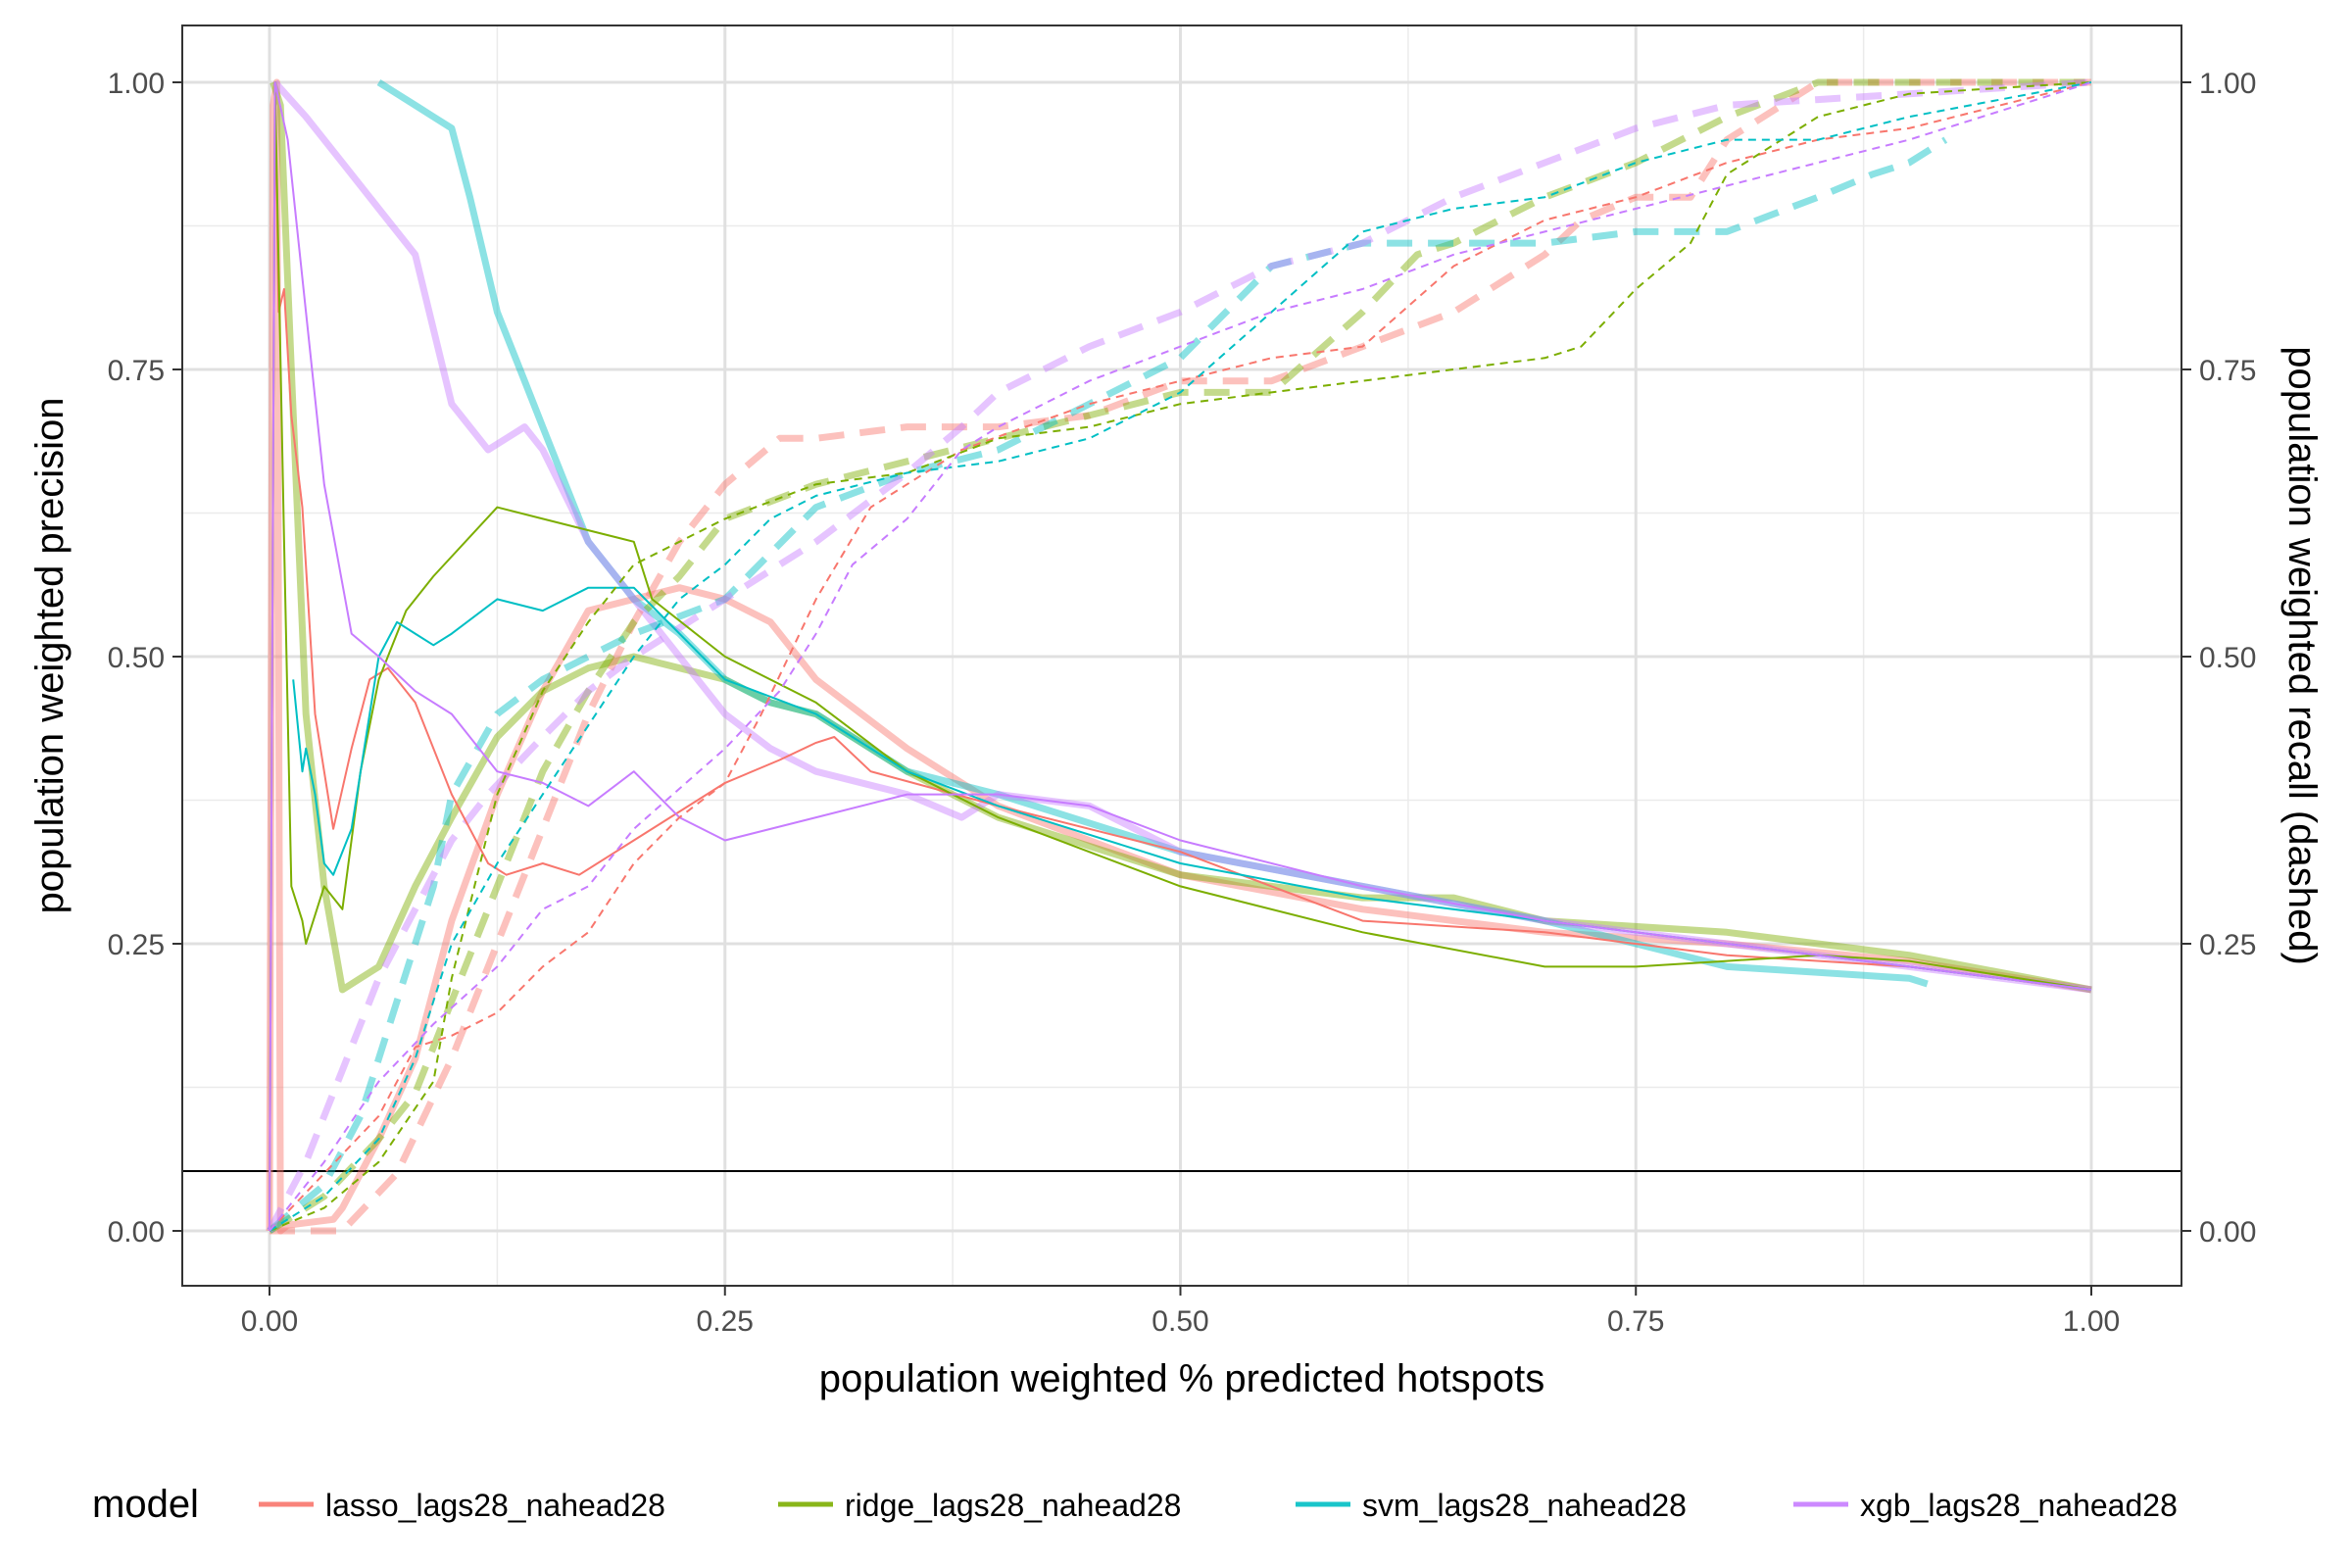 Image resolution: width=2352 pixels, height=1568 pixels. I want to click on y-tick-label: 1.00, so click(136, 84).